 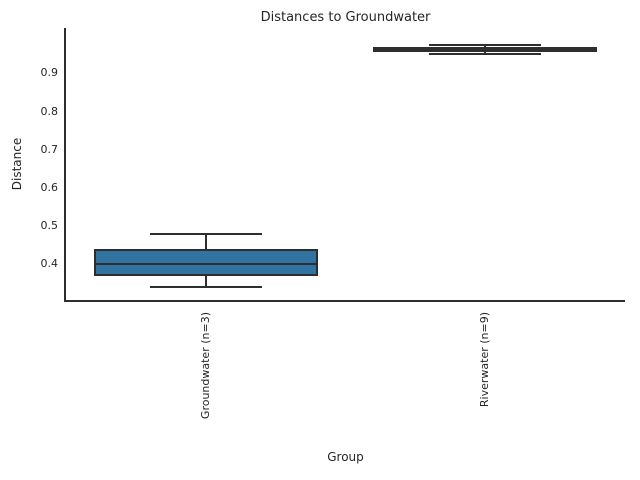 I want to click on y-tick-label: 0.8, so click(x=49, y=111).